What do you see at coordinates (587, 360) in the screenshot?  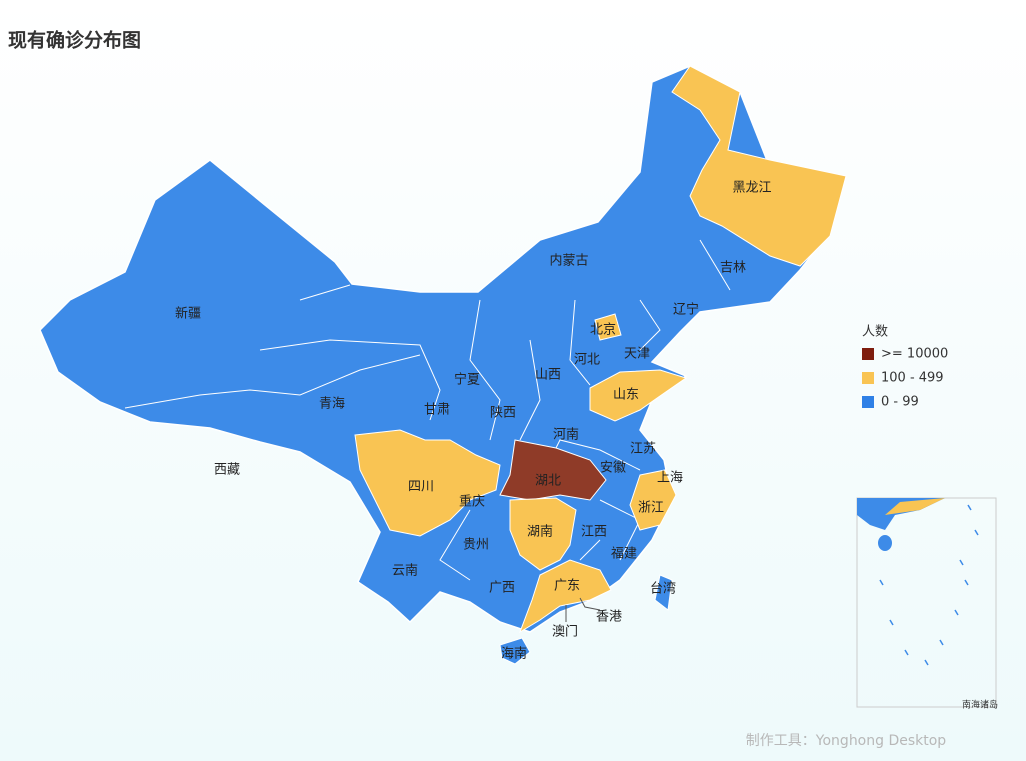 I see `province-label: 河北` at bounding box center [587, 360].